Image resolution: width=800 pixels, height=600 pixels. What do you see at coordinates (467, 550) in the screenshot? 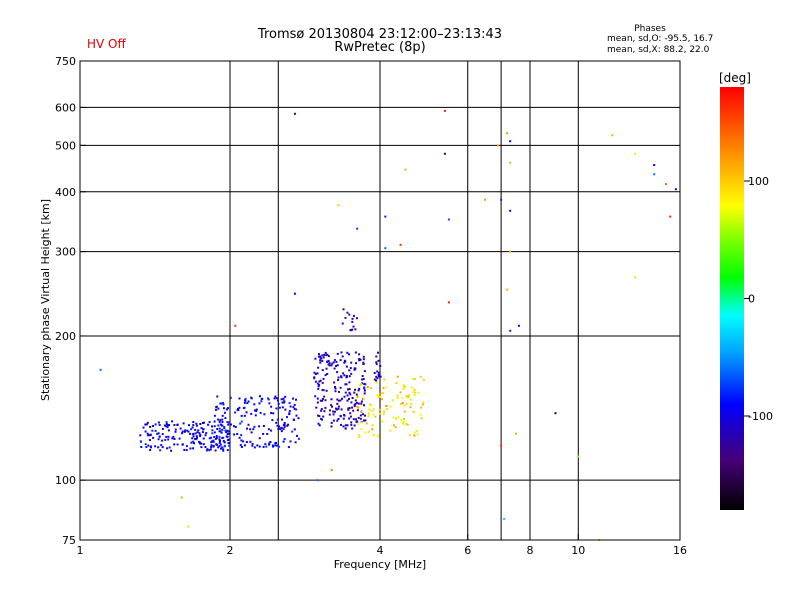
I see `x-tick-label: 6` at bounding box center [467, 550].